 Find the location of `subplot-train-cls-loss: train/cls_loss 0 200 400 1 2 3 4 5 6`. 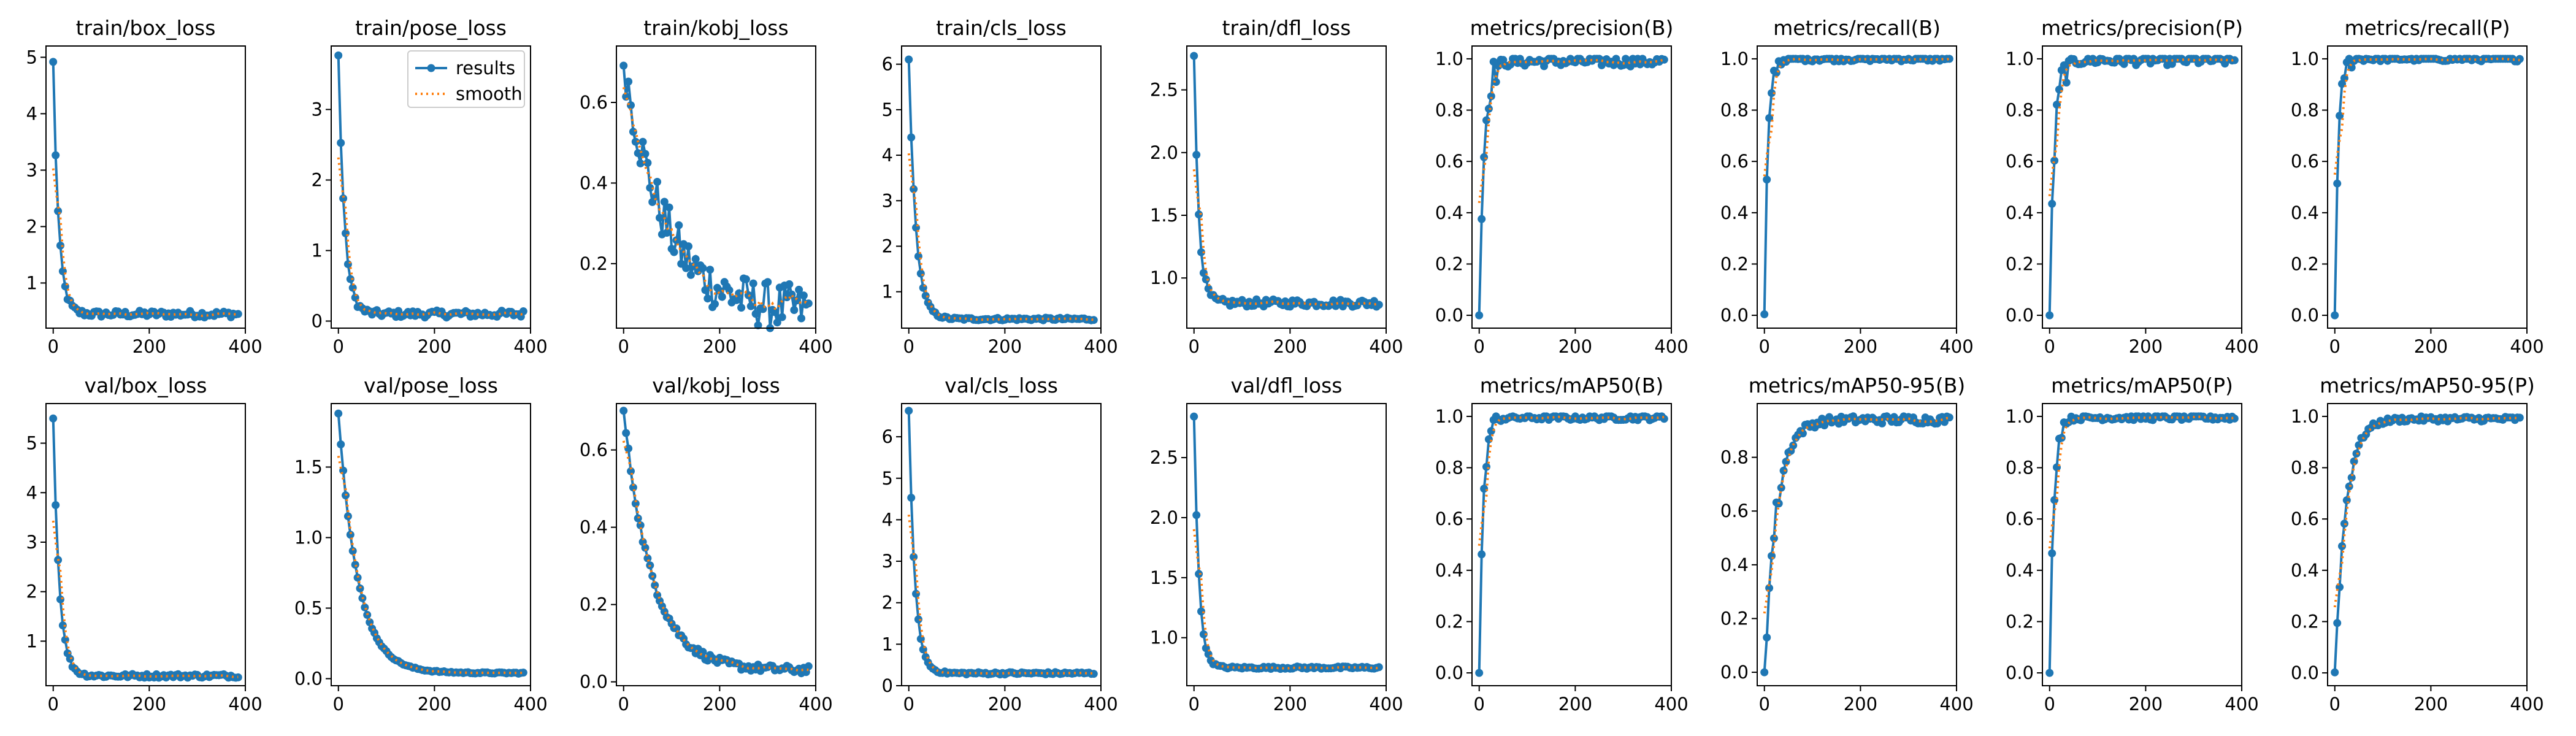

subplot-train-cls-loss: train/cls_loss 0 200 400 1 2 3 4 5 6 is located at coordinates (1000, 186).